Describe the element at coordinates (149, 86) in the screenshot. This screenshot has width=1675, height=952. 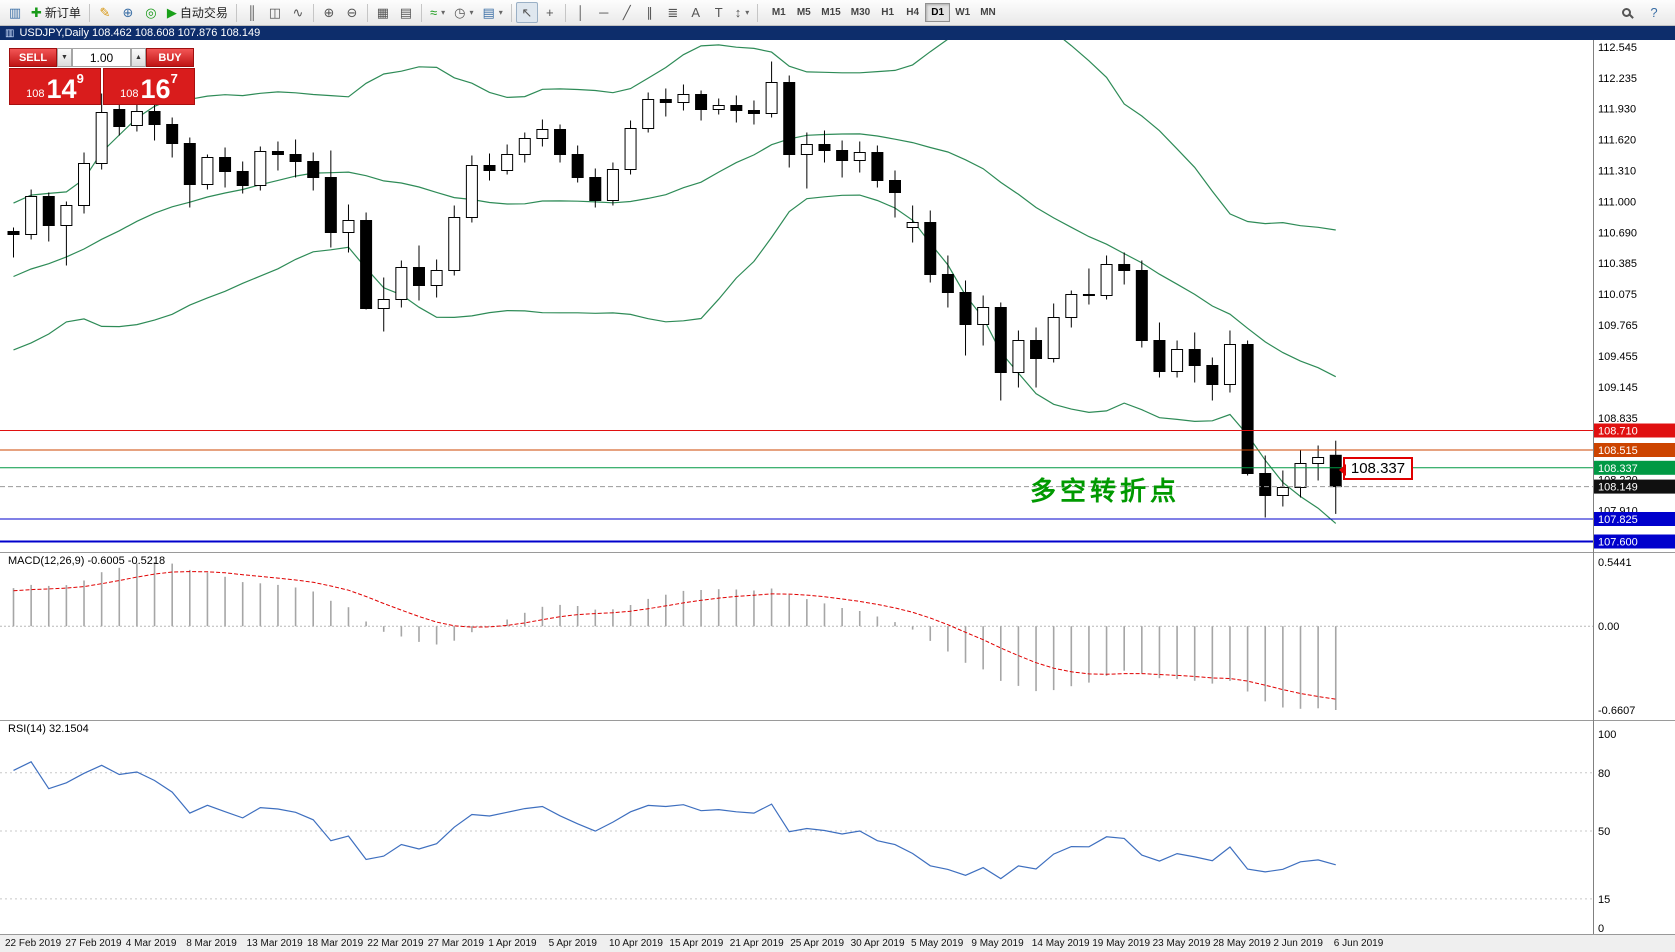
I see `buy-price-button: 108 16 7` at that location.